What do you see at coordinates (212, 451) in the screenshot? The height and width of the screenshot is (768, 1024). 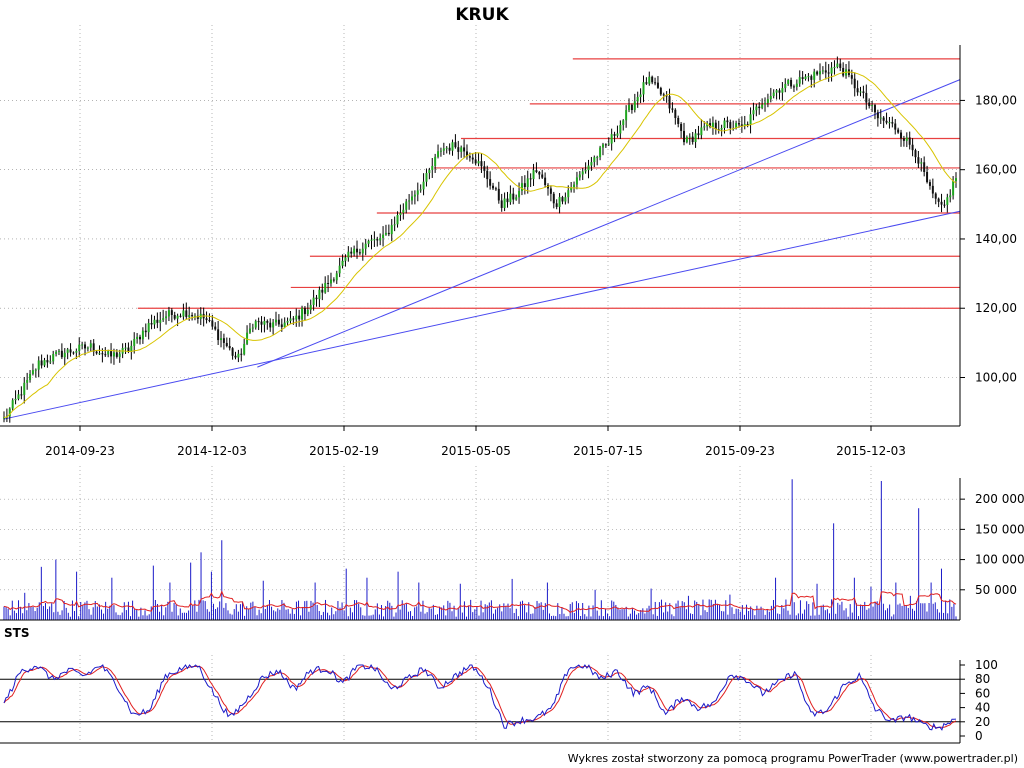 I see `date-x-tick-label: 2014-12-03` at bounding box center [212, 451].